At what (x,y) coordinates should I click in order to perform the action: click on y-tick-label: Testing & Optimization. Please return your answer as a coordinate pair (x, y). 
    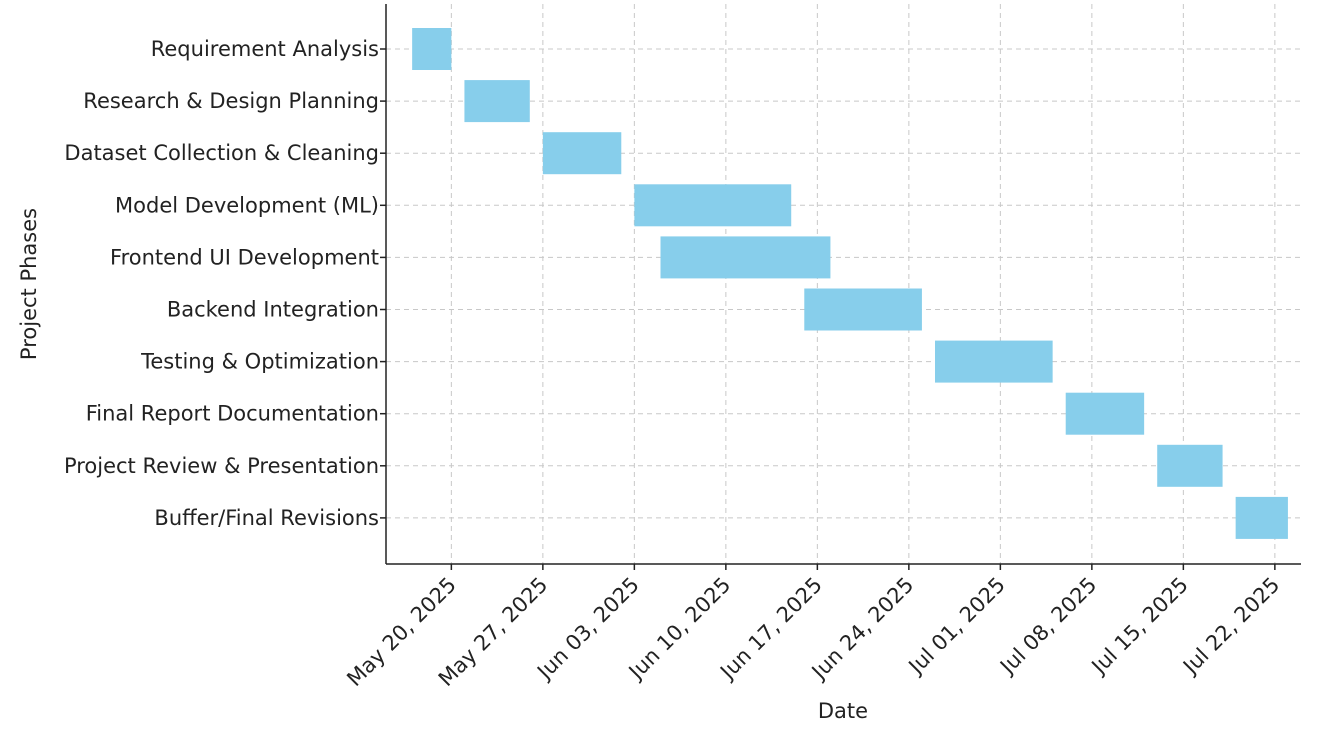
    Looking at the image, I should click on (259, 362).